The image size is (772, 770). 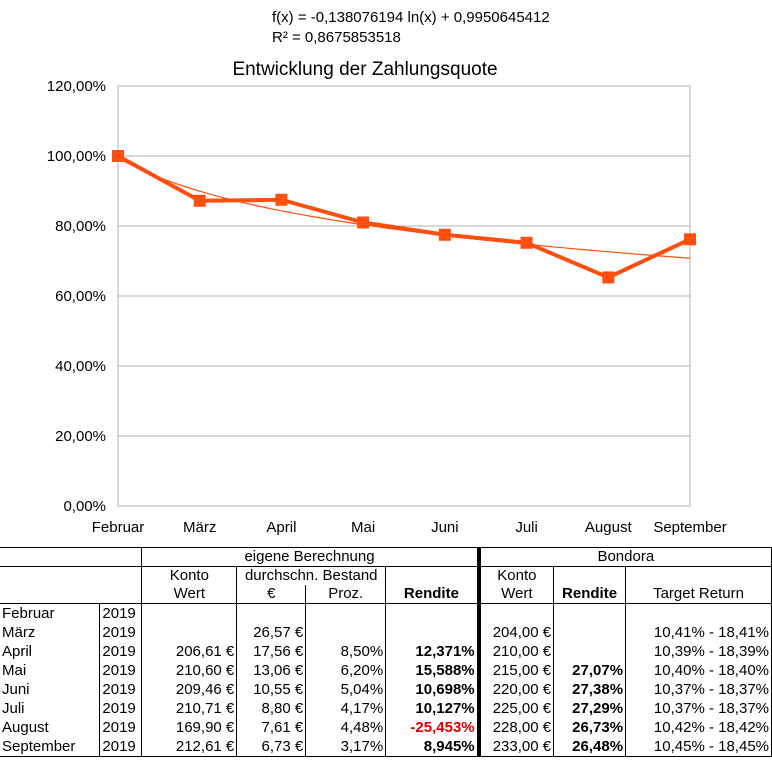 What do you see at coordinates (698, 747) in the screenshot?
I see `row-target-return: 10,45% - 18,45%` at bounding box center [698, 747].